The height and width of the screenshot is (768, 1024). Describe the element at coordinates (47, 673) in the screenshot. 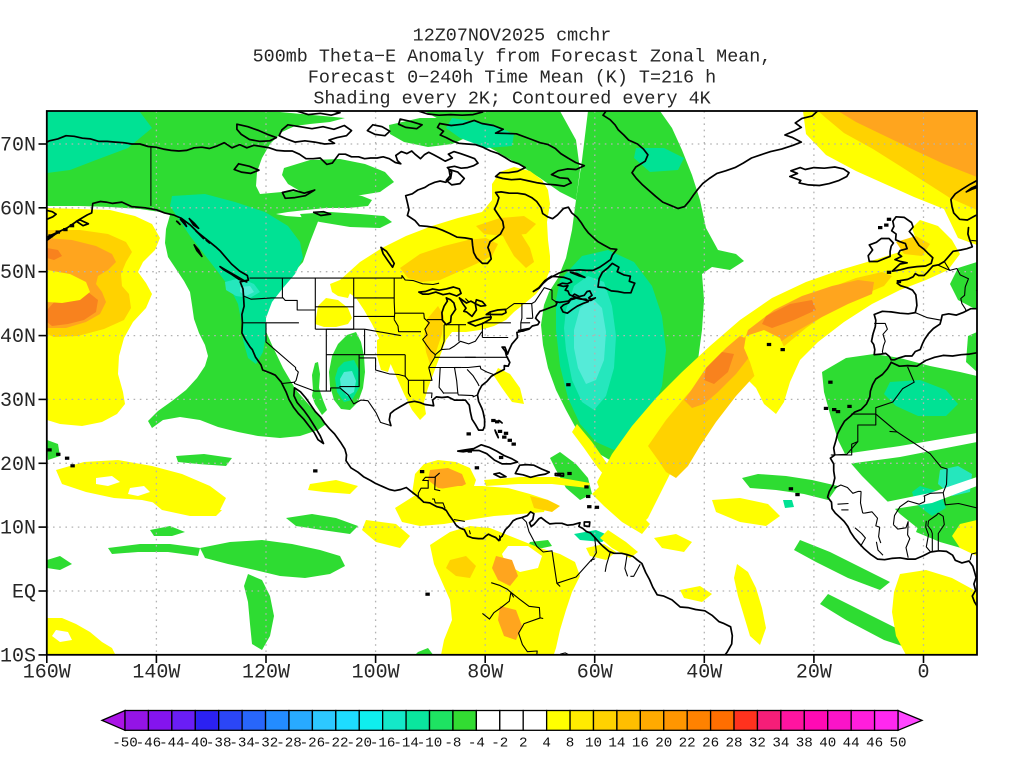

I see `svg-text: 160W` at that location.